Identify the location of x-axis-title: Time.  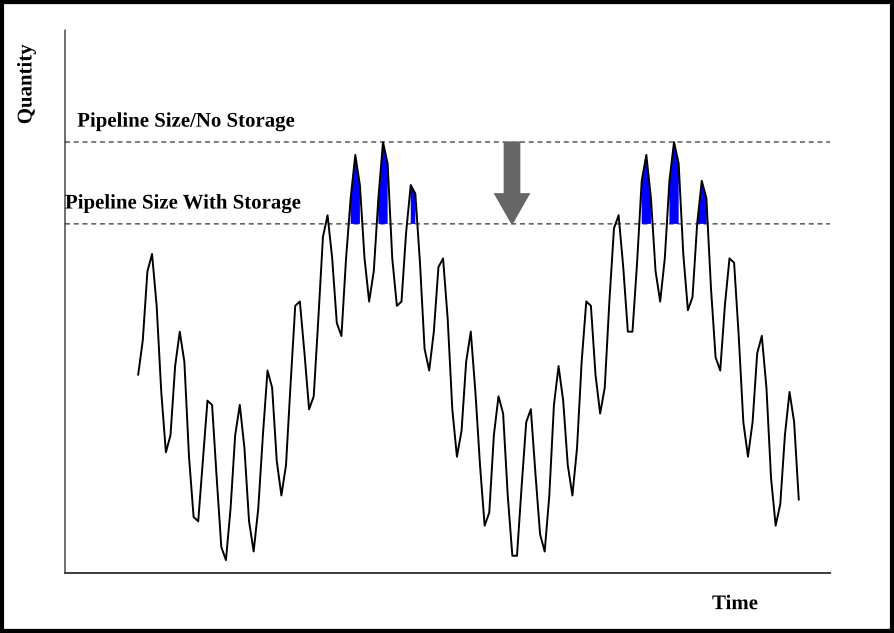
(735, 602).